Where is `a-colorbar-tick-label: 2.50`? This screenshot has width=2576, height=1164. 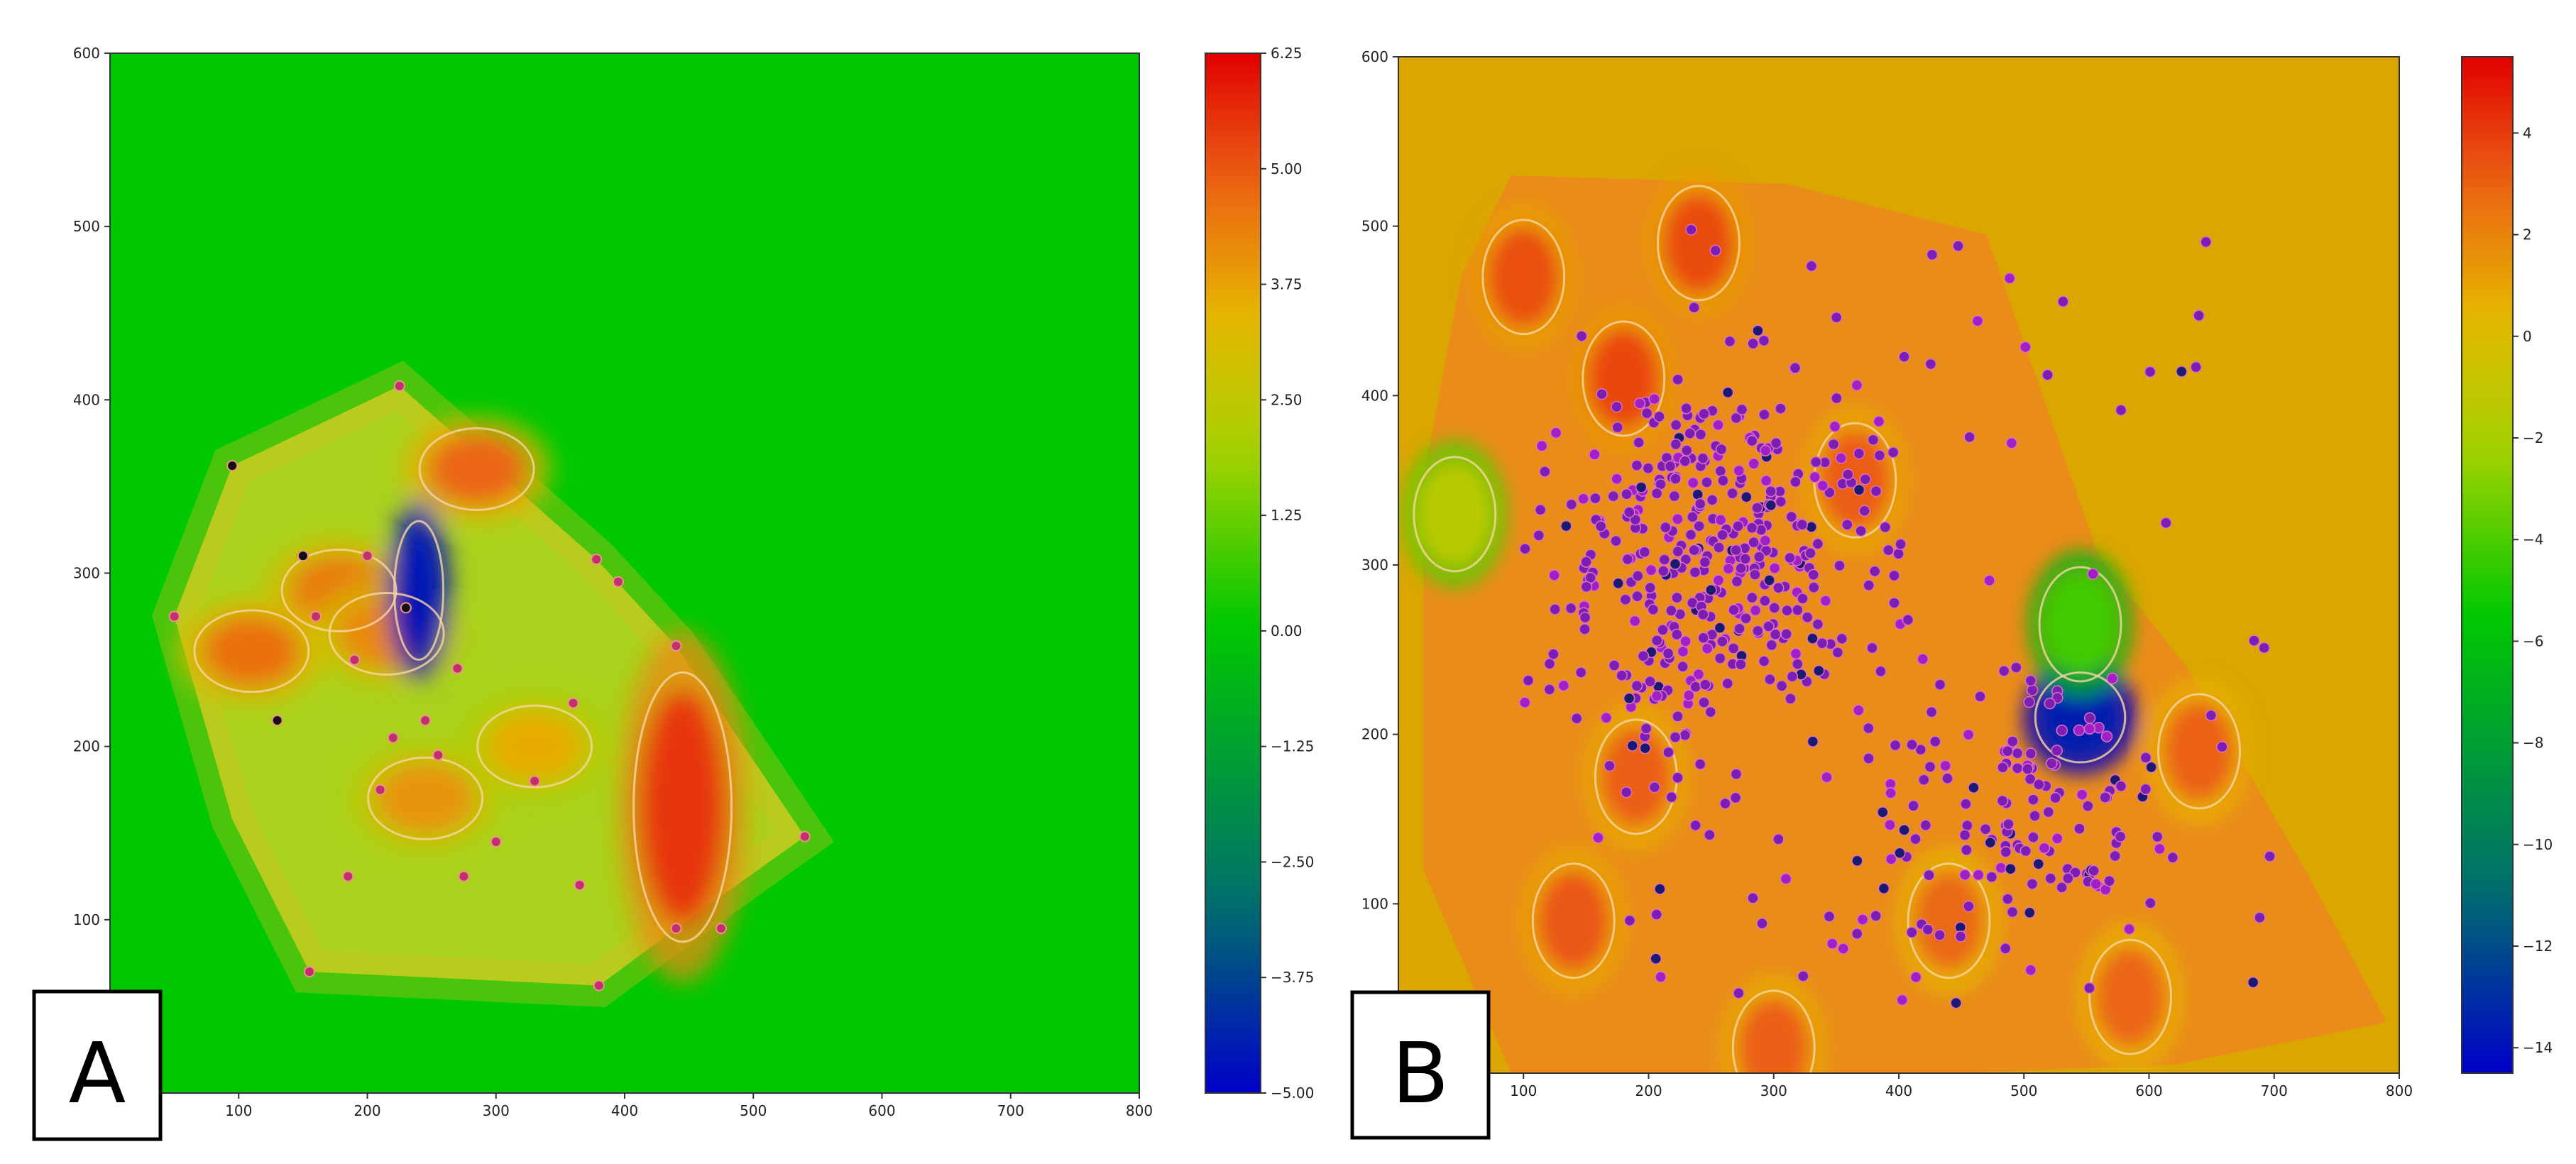
a-colorbar-tick-label: 2.50 is located at coordinates (1287, 399).